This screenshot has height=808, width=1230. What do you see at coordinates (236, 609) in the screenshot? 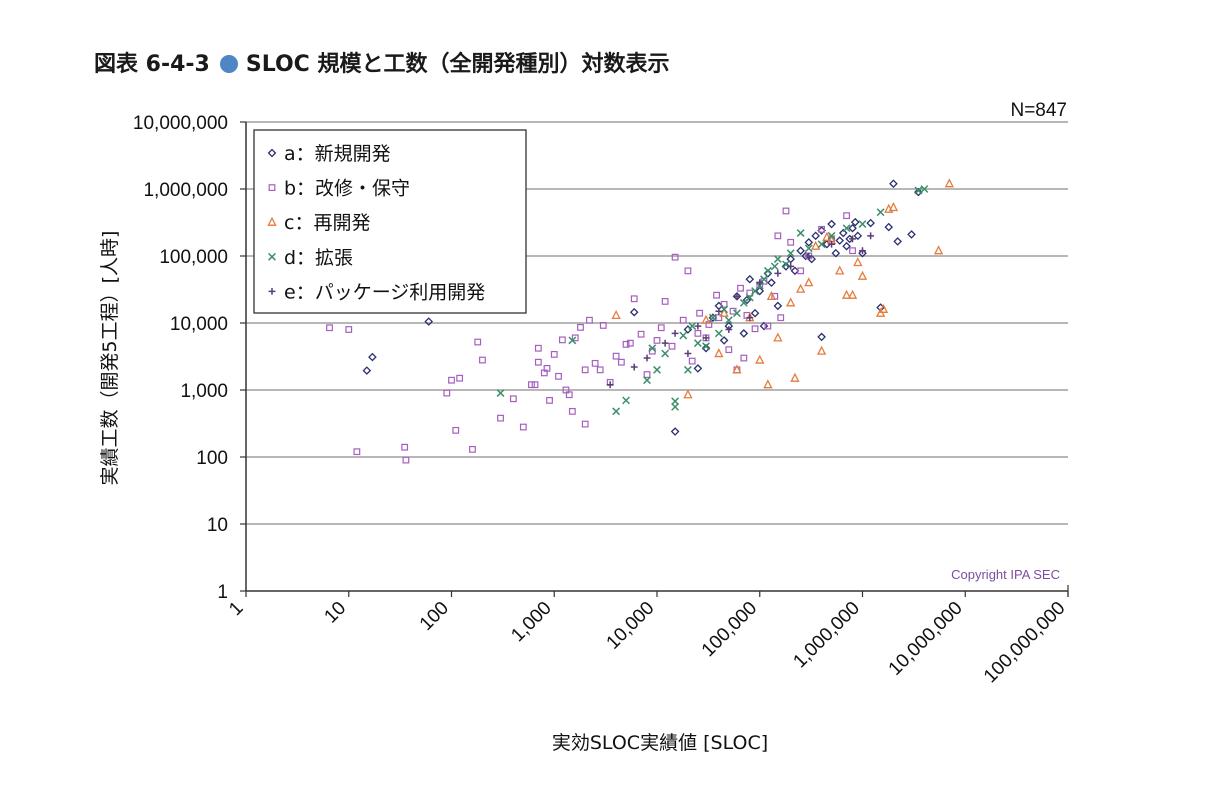
I see `x-tick-label: 1` at bounding box center [236, 609].